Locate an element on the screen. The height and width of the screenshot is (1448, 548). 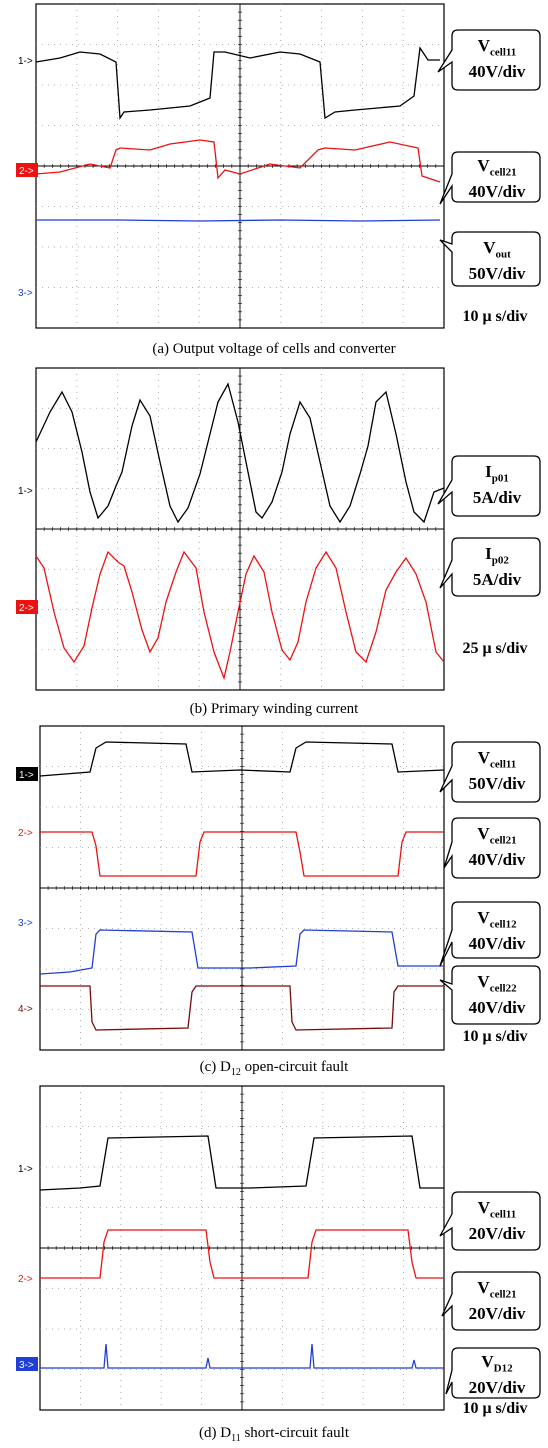
trace-ip01 is located at coordinates (240, 453).